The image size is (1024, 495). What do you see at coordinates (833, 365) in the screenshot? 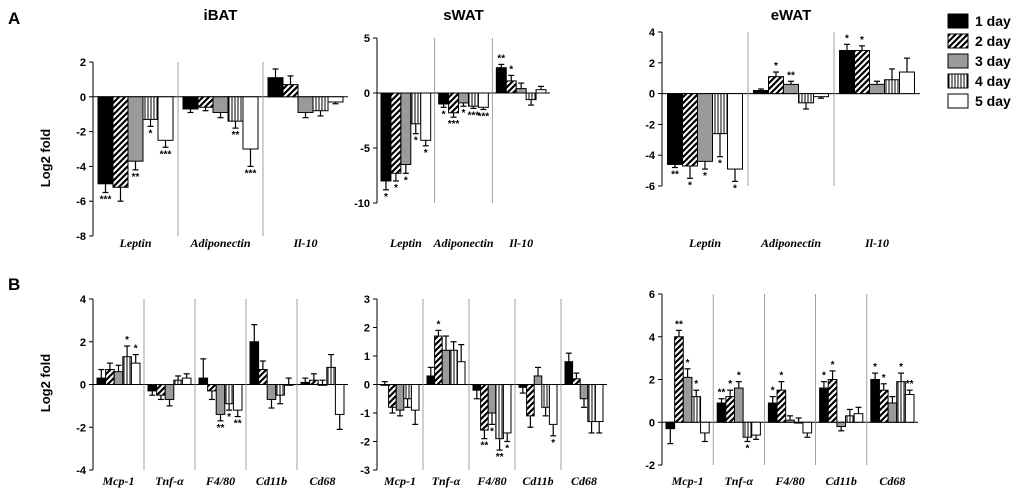
I see `significance-b-ewat-cd11b-2-day: *` at bounding box center [833, 365].